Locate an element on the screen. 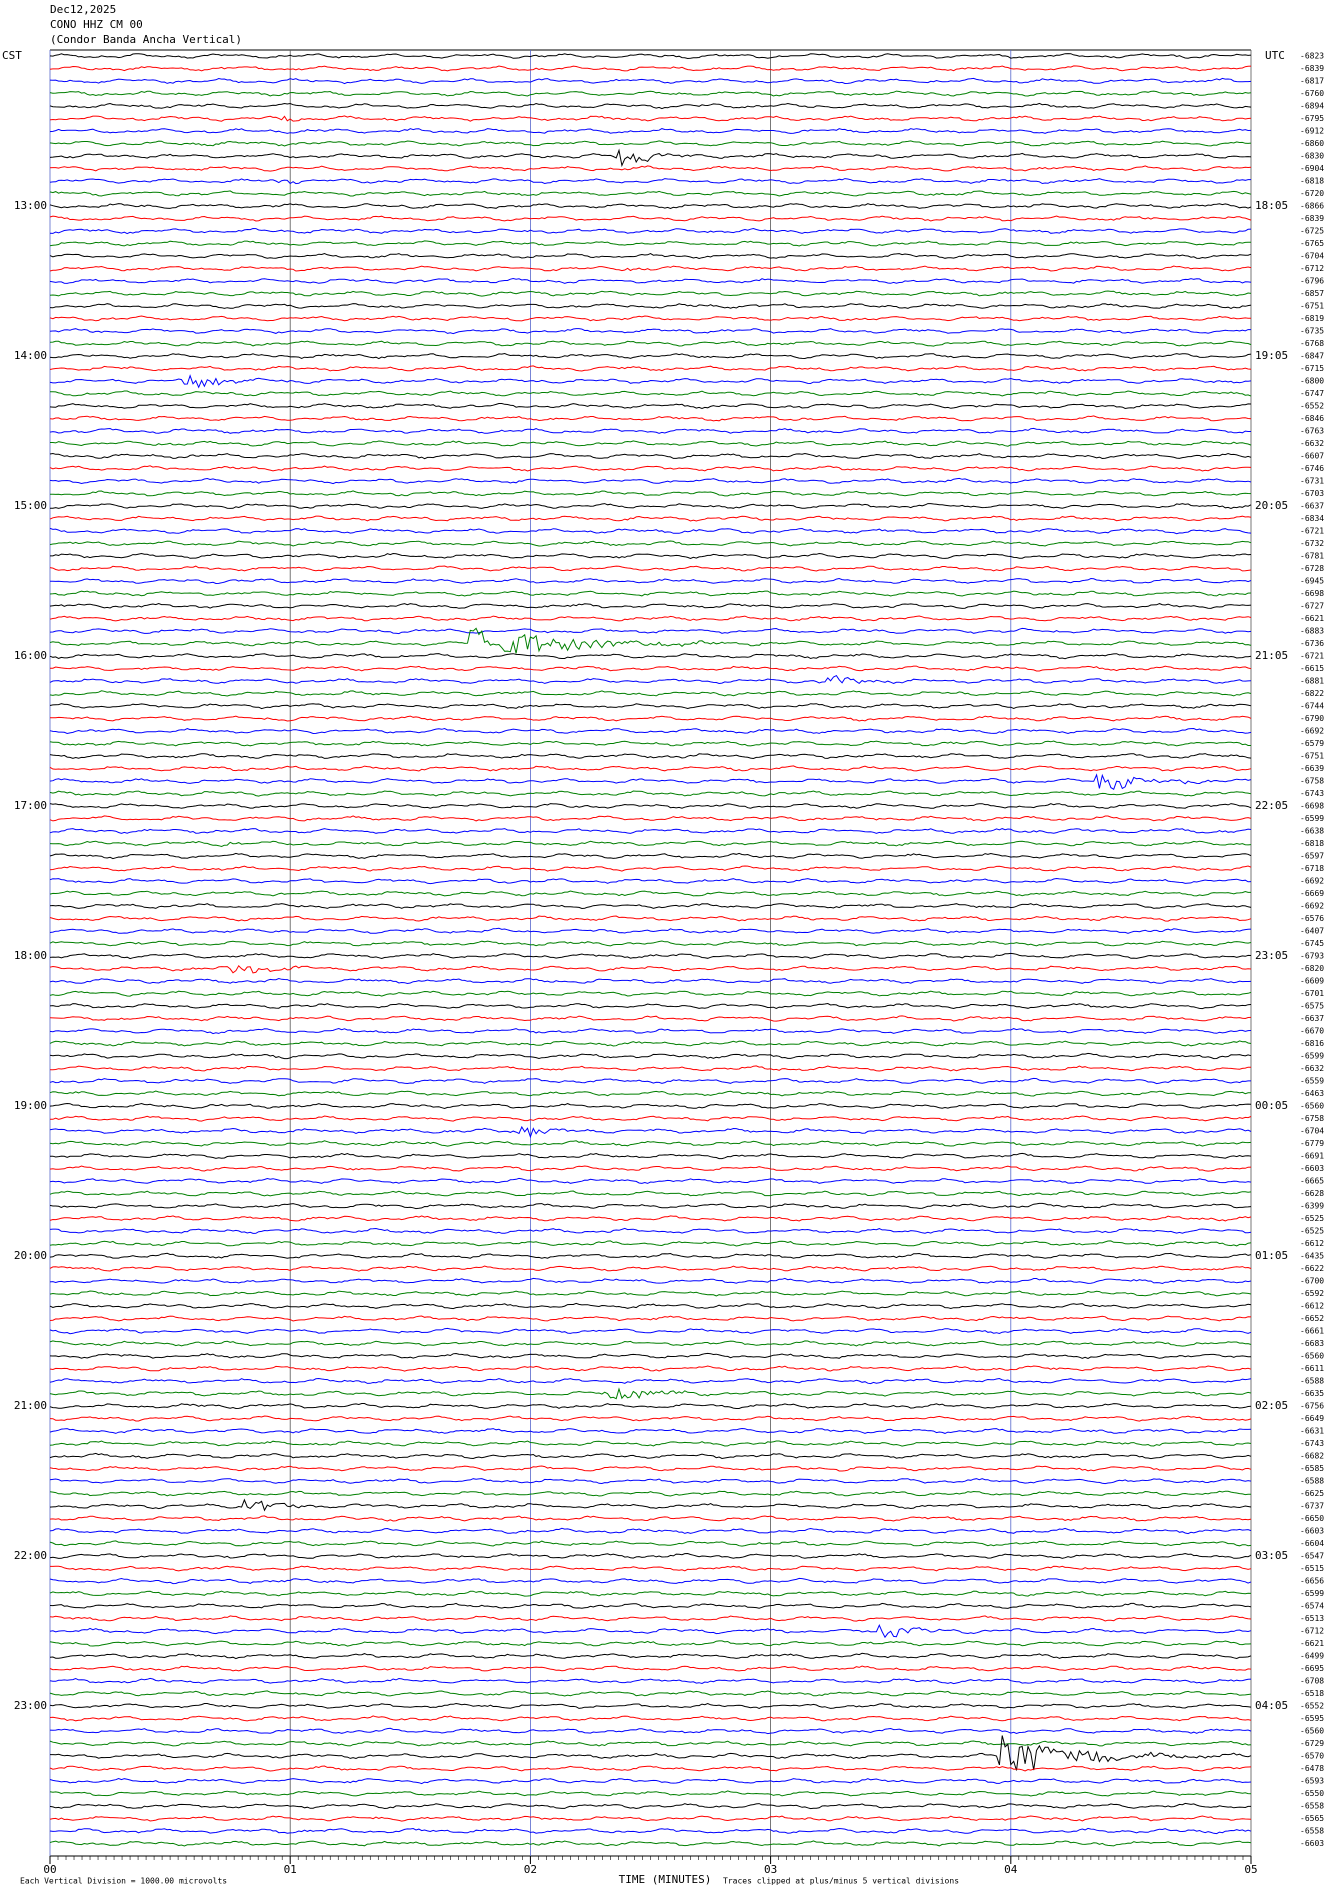 The width and height of the screenshot is (1330, 1894). trace-value: -6691 is located at coordinates (1312, 1156).